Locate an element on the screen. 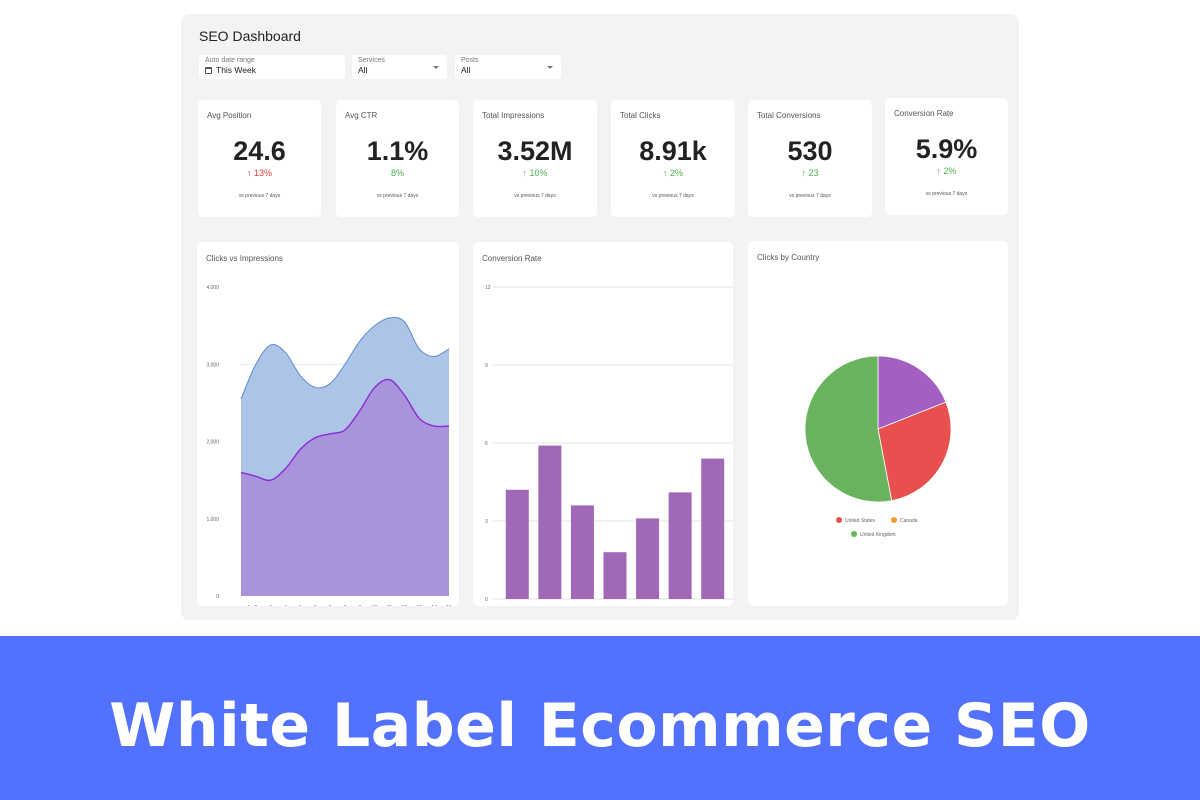 This screenshot has width=1200, height=800. pie-chart: United States Canada United Kingdom is located at coordinates (878, 446).